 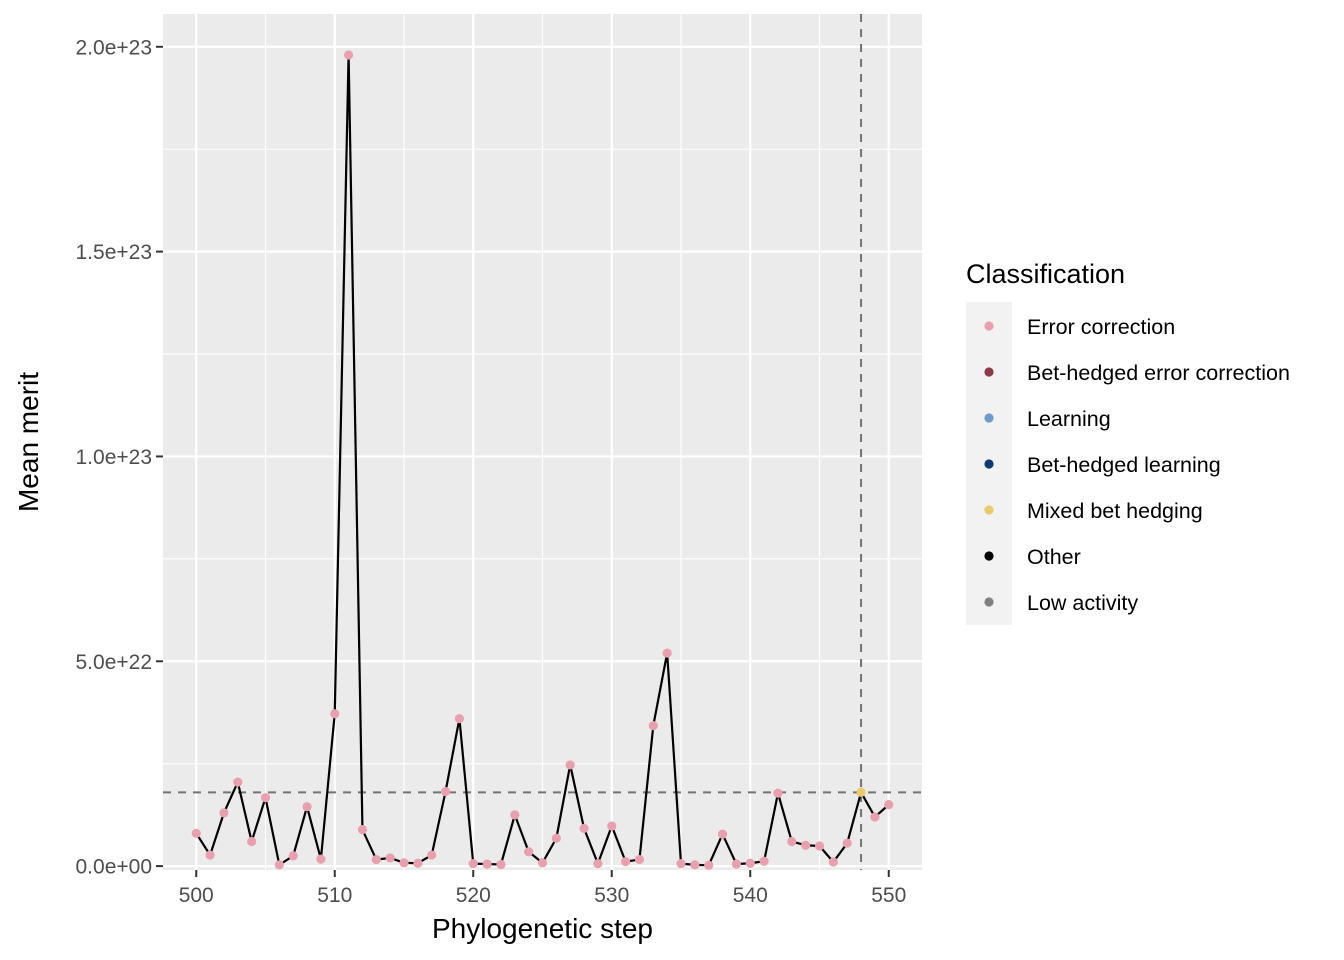 What do you see at coordinates (196, 895) in the screenshot?
I see `x-tick-label: 500` at bounding box center [196, 895].